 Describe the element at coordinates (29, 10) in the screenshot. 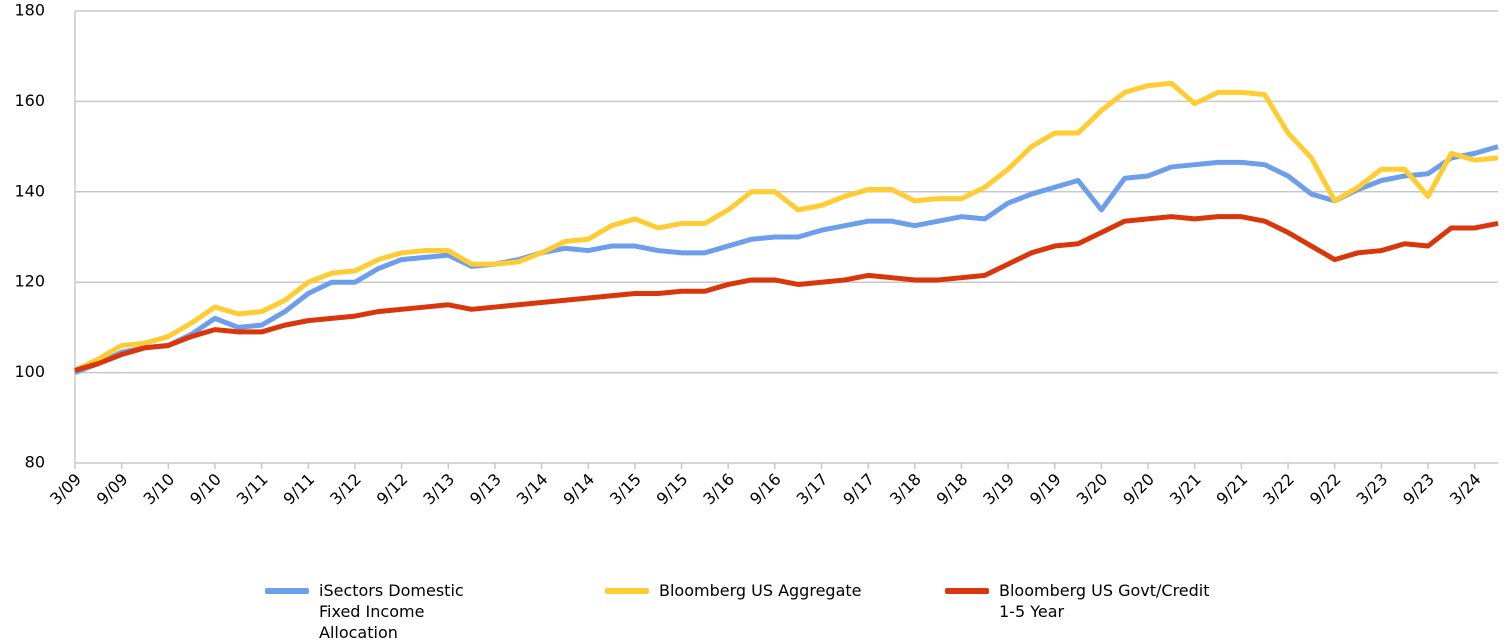

I see `y-tick-label: 180` at that location.